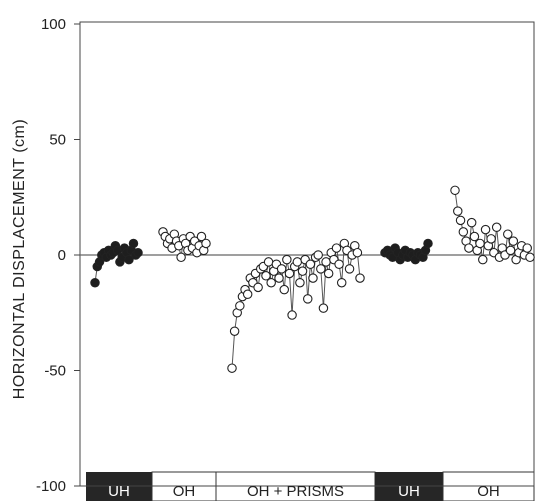 Image resolution: width=538 pixels, height=501 pixels. What do you see at coordinates (57, 140) in the screenshot?
I see `y-tick-label: 50` at bounding box center [57, 140].